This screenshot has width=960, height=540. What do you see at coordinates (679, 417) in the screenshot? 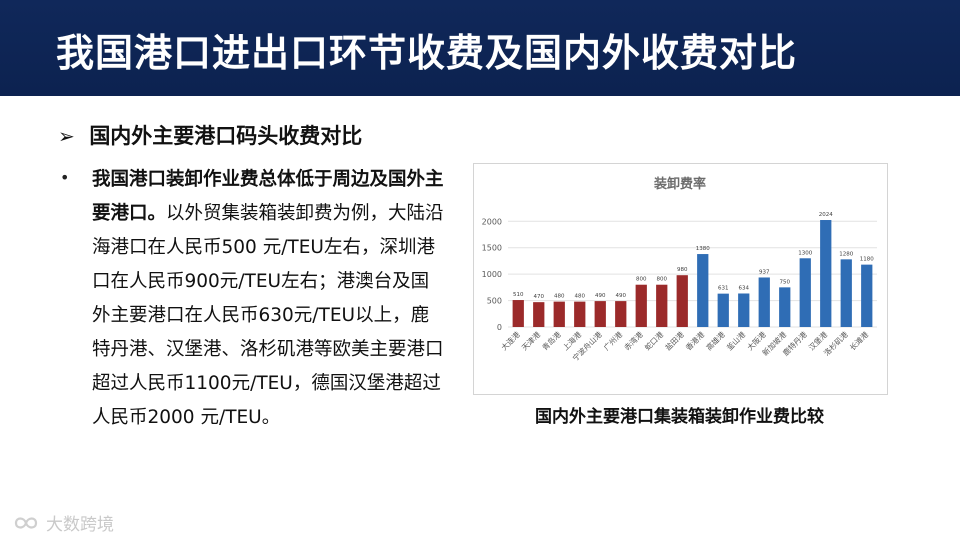
I see `chart-caption: 国内外主要港口集装箱装卸作业费比较` at bounding box center [679, 417].